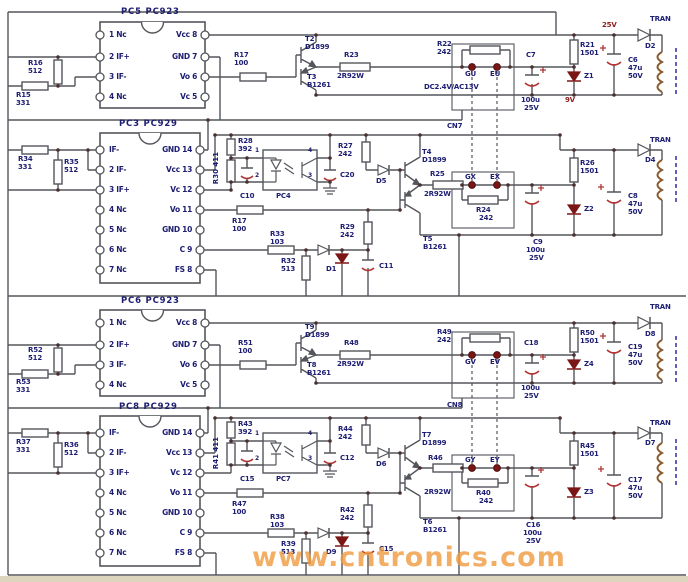 The image size is (688, 582). Describe the element at coordinates (310, 150) in the screenshot. I see `opto1-pin4: 4` at that location.